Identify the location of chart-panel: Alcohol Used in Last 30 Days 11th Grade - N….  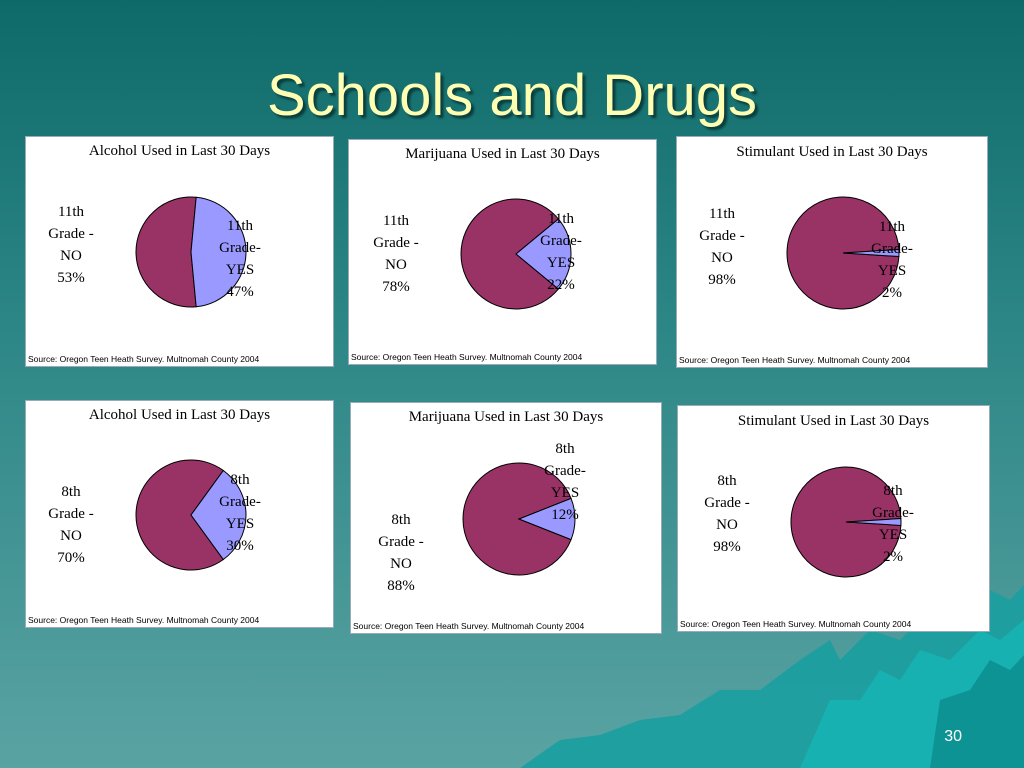
(179, 251).